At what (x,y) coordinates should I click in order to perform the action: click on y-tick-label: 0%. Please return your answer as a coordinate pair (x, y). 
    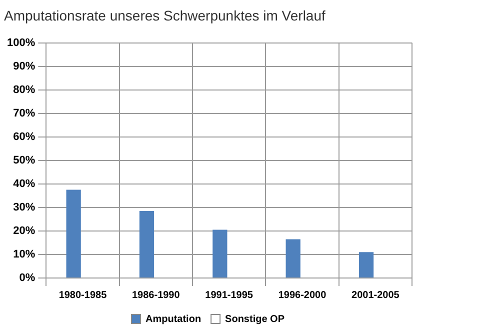
    Looking at the image, I should click on (27, 278).